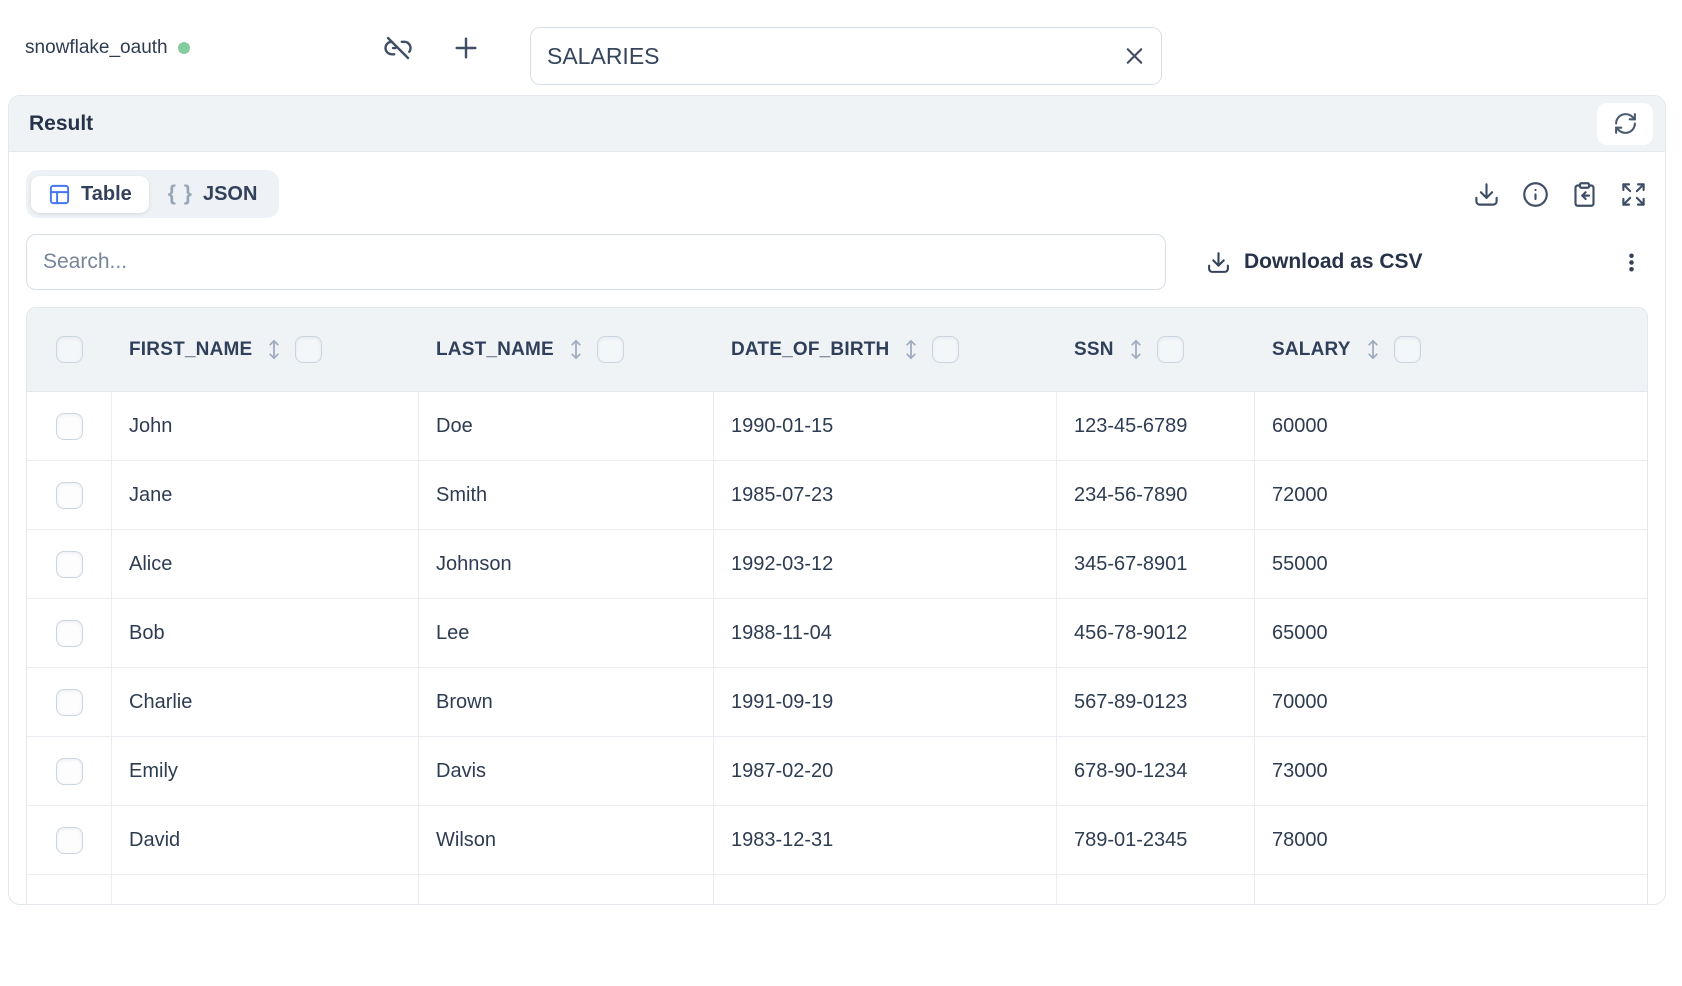  What do you see at coordinates (1451, 564) in the screenshot?
I see `table-cell: 55000` at bounding box center [1451, 564].